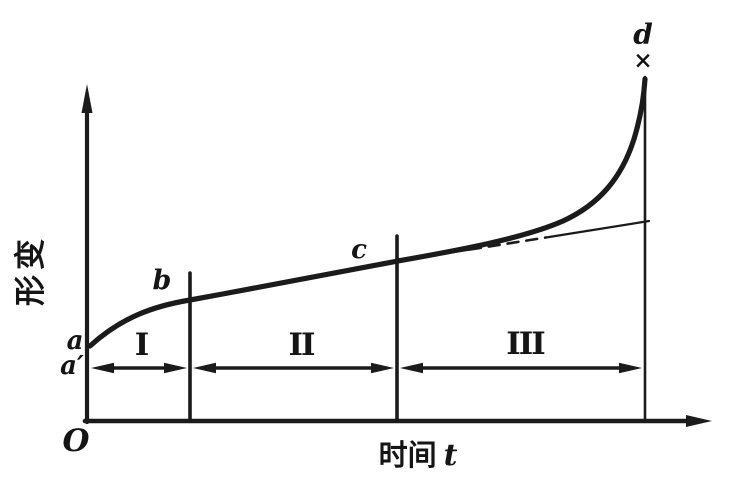 Image resolution: width=753 pixels, height=491 pixels. What do you see at coordinates (597, 229) in the screenshot?
I see `extrapolation-line-end` at bounding box center [597, 229].